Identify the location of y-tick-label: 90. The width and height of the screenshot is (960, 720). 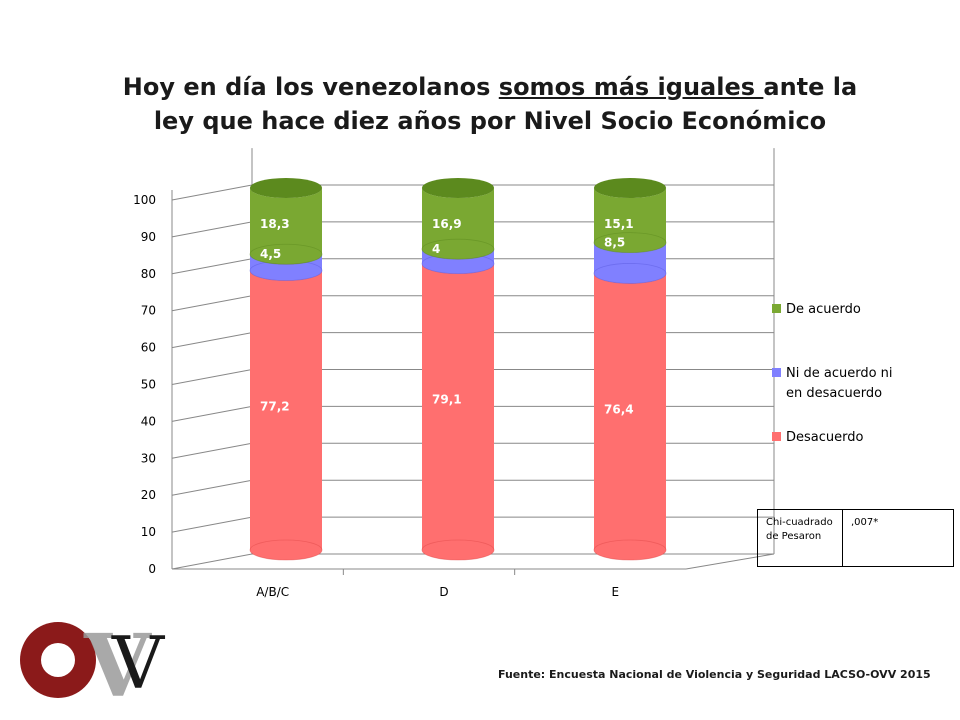
(148, 237).